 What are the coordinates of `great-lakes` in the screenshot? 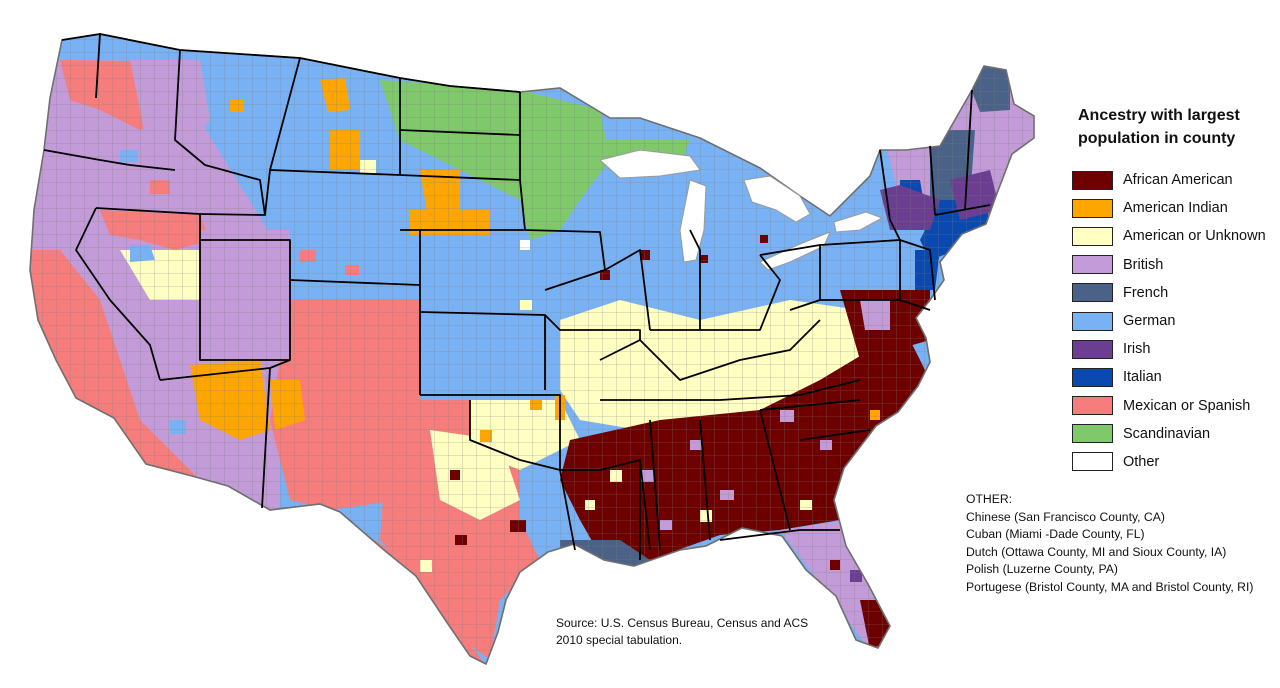 It's located at (741, 210).